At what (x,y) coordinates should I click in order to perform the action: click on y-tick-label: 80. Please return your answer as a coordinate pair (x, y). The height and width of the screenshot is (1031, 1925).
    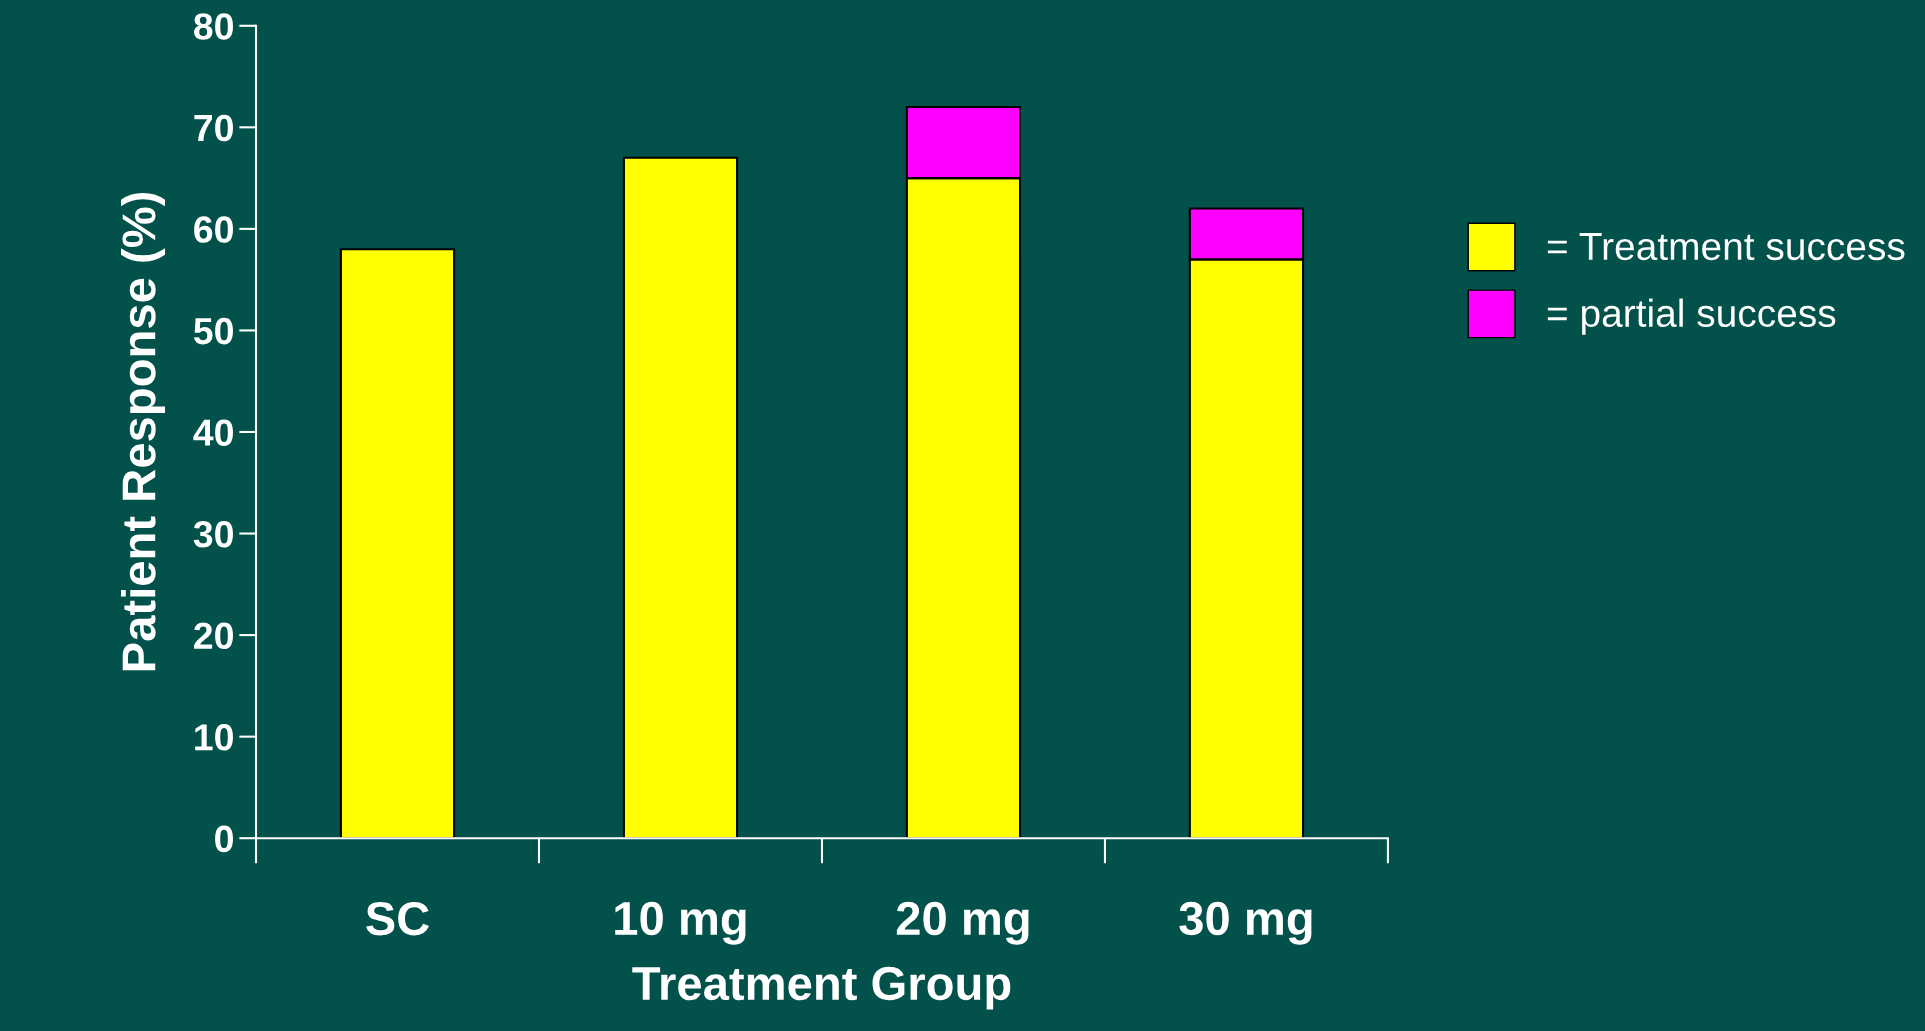
    Looking at the image, I should click on (213, 26).